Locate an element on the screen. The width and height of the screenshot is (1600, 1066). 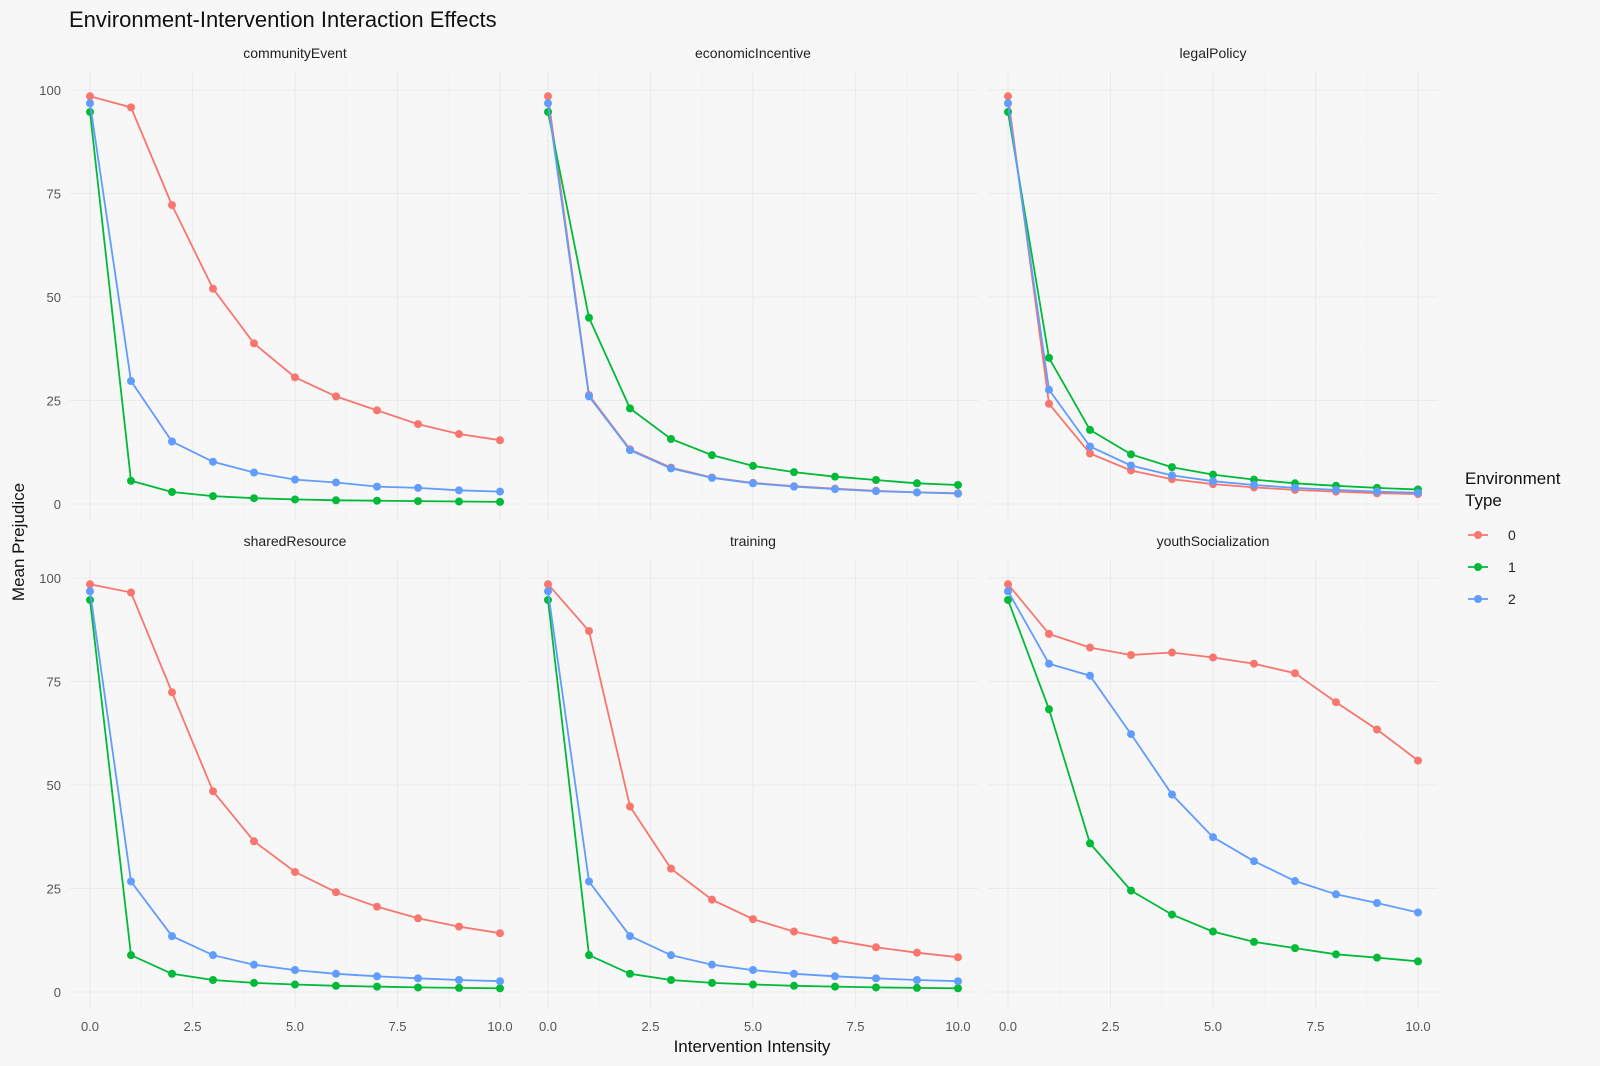
legend-label: 0 is located at coordinates (1512, 535).